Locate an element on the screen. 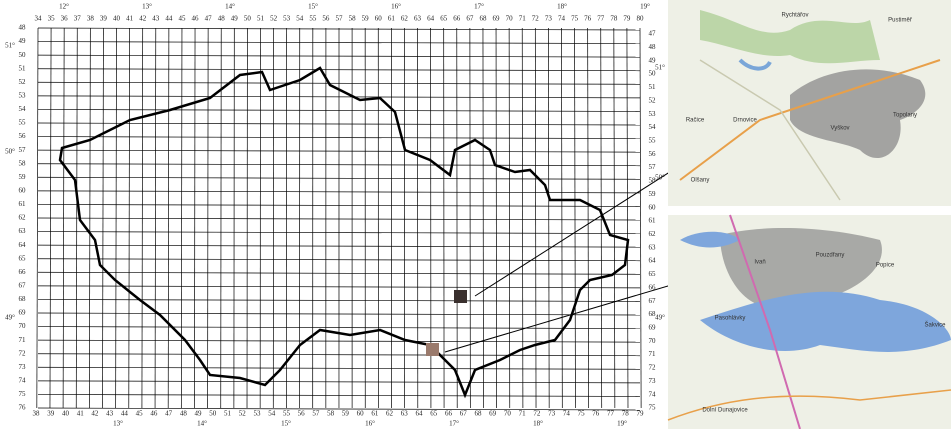  place-name: Drnovice is located at coordinates (745, 121).